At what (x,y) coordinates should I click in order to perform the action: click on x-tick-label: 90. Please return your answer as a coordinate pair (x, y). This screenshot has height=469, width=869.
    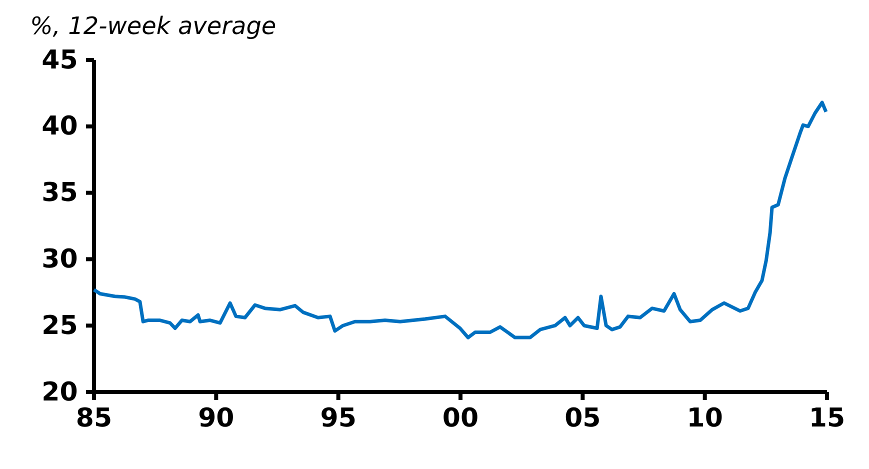
    Looking at the image, I should click on (216, 418).